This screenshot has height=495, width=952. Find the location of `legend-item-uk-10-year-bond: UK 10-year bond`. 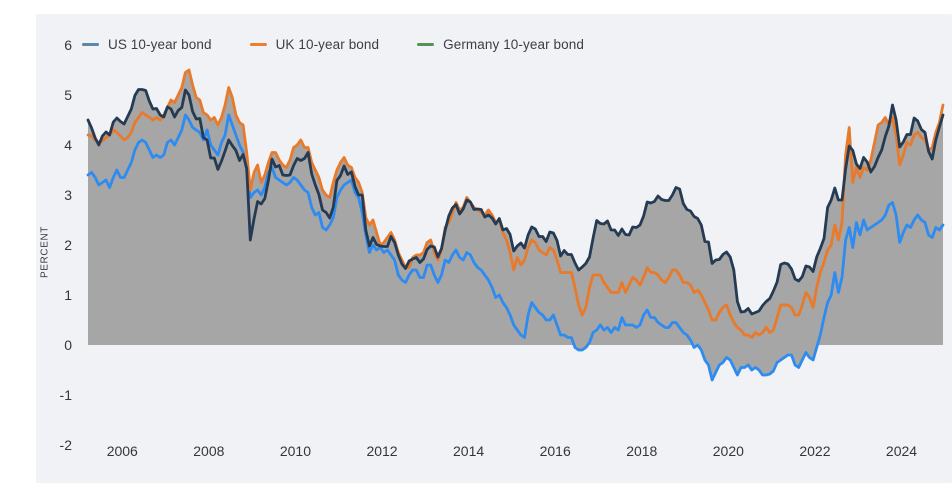

legend-item-uk-10-year-bond: UK 10-year bond is located at coordinates (314, 44).